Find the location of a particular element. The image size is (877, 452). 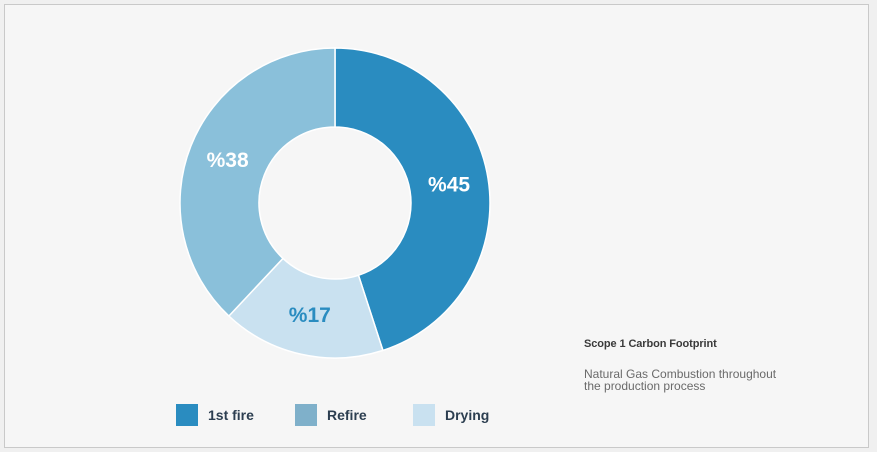

legend-item-1st-fire: 1st fire is located at coordinates (215, 415).